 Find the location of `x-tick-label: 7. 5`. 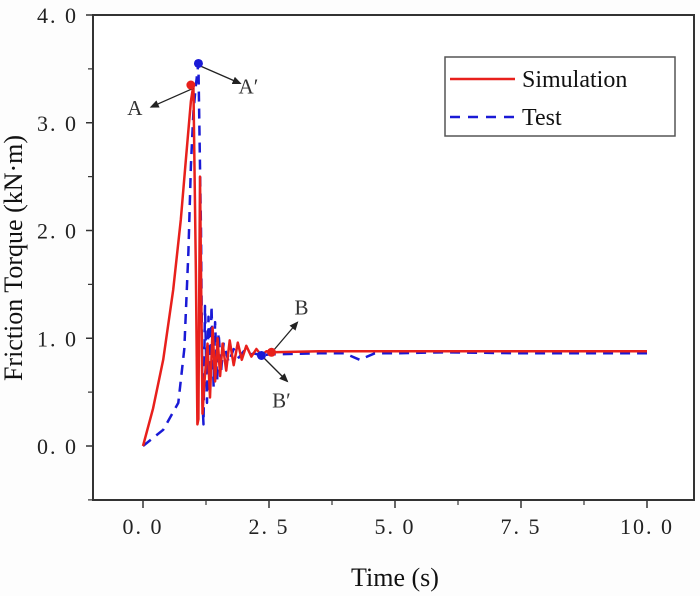

x-tick-label: 7. 5 is located at coordinates (521, 526).